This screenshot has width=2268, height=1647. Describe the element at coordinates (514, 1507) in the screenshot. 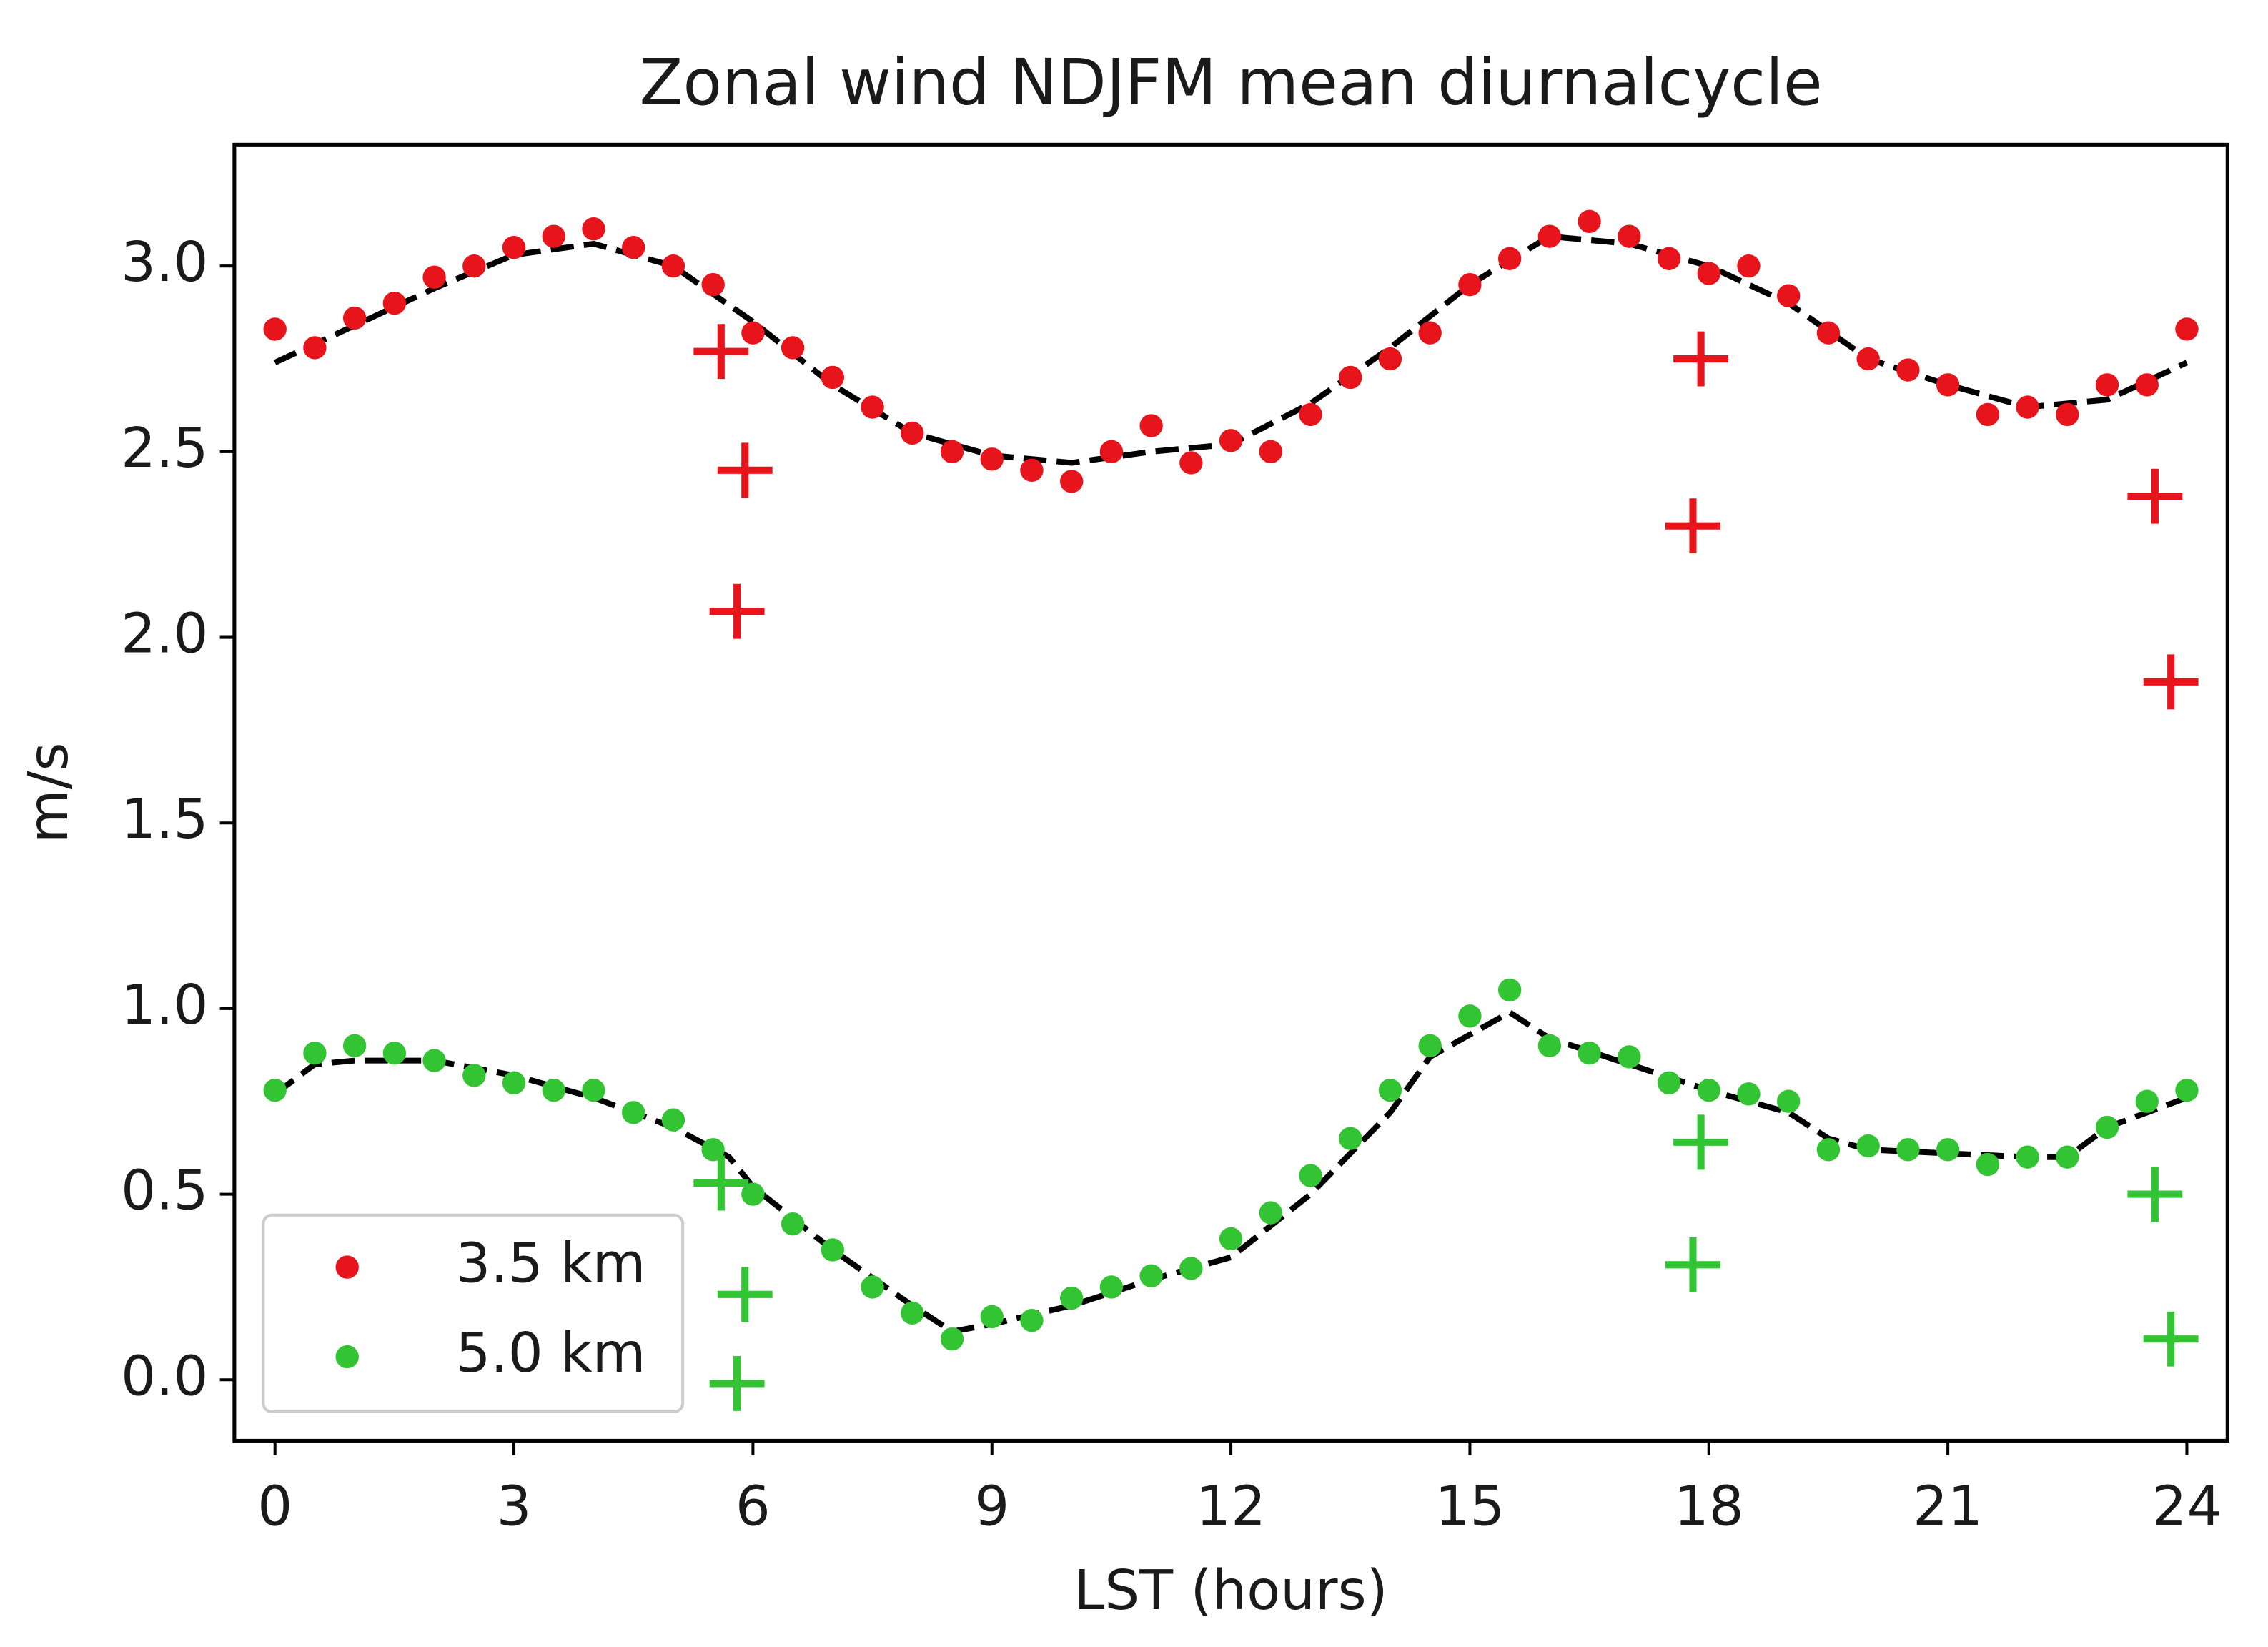

I see `x-tick-label: 3` at that location.